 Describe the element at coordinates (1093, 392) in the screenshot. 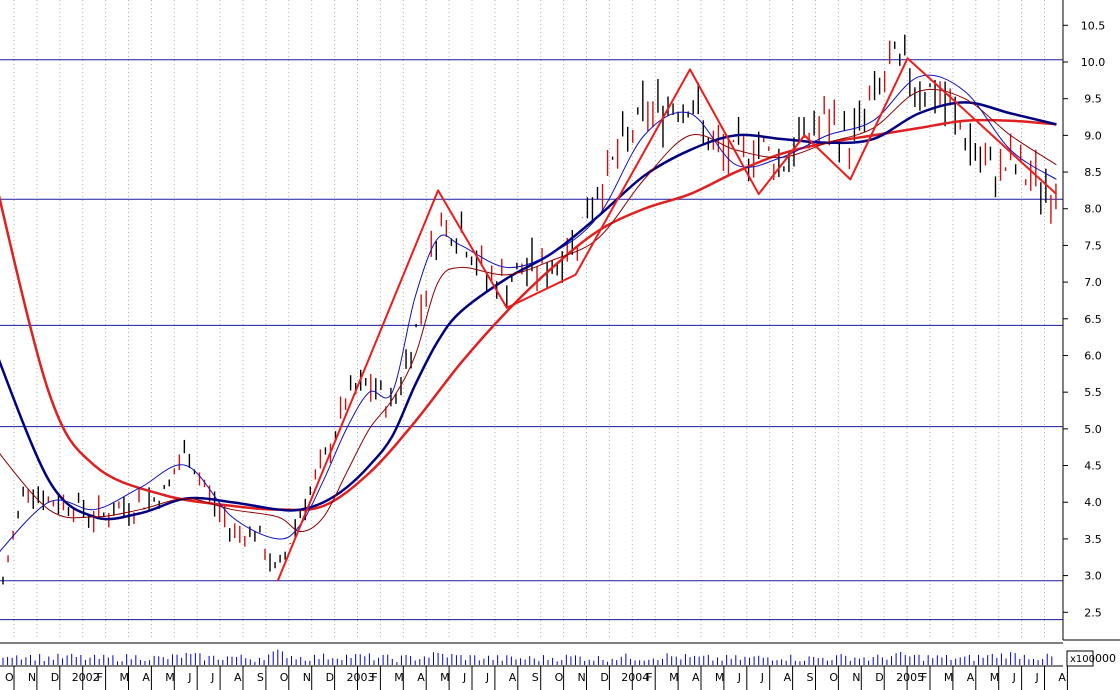

I see `y-tick-label: 5.5` at that location.